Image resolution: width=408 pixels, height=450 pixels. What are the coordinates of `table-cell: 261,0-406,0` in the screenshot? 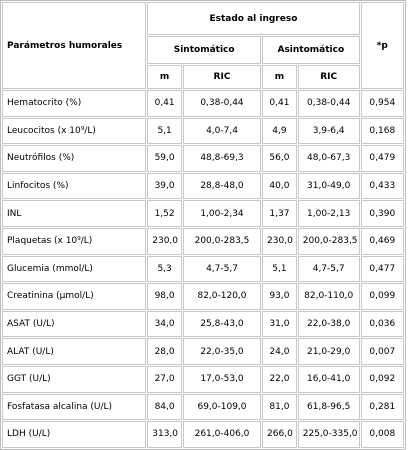 It's located at (222, 434).